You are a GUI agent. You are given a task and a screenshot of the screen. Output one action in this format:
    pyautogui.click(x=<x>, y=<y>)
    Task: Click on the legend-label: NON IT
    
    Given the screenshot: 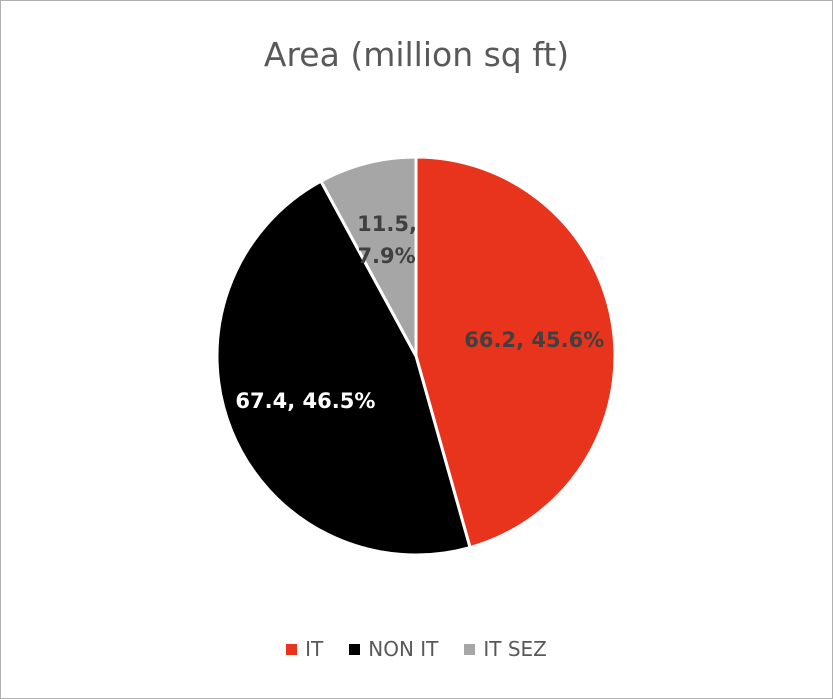 What is the action you would take?
    pyautogui.click(x=403, y=649)
    